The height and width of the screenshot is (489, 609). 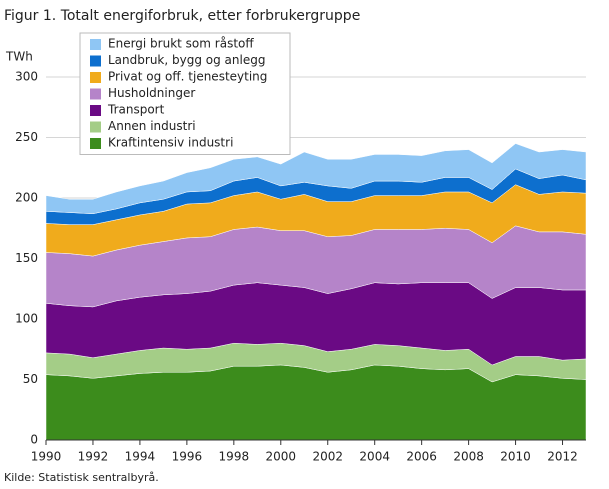 I want to click on legend-label: Privat og off. tjenesteyting, so click(x=187, y=77).